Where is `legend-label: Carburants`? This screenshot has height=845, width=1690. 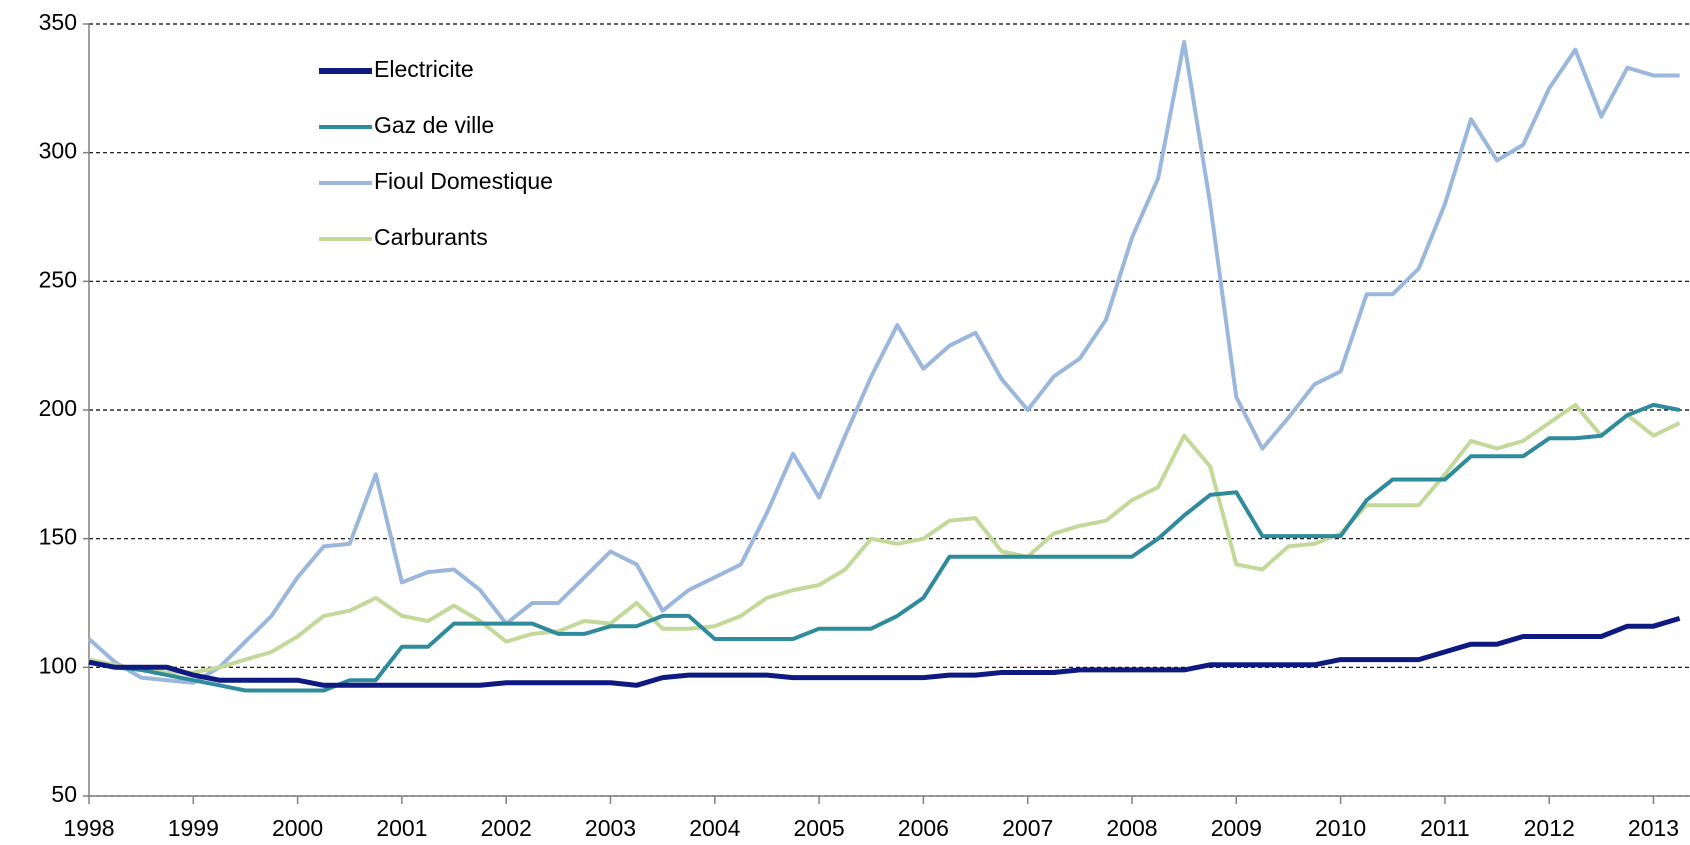 legend-label: Carburants is located at coordinates (431, 237).